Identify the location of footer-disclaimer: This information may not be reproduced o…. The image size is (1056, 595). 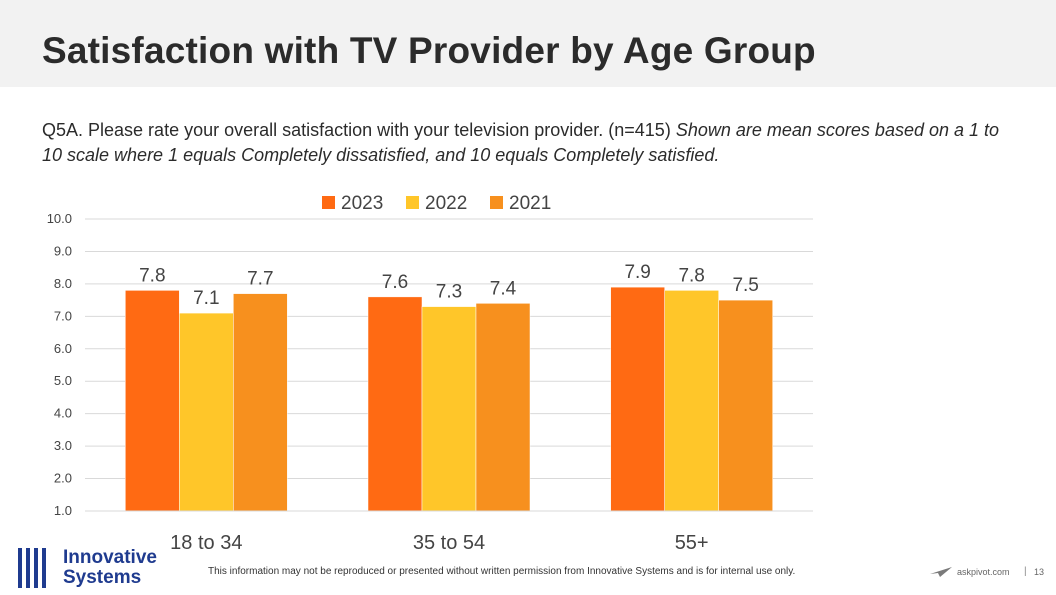
(502, 571).